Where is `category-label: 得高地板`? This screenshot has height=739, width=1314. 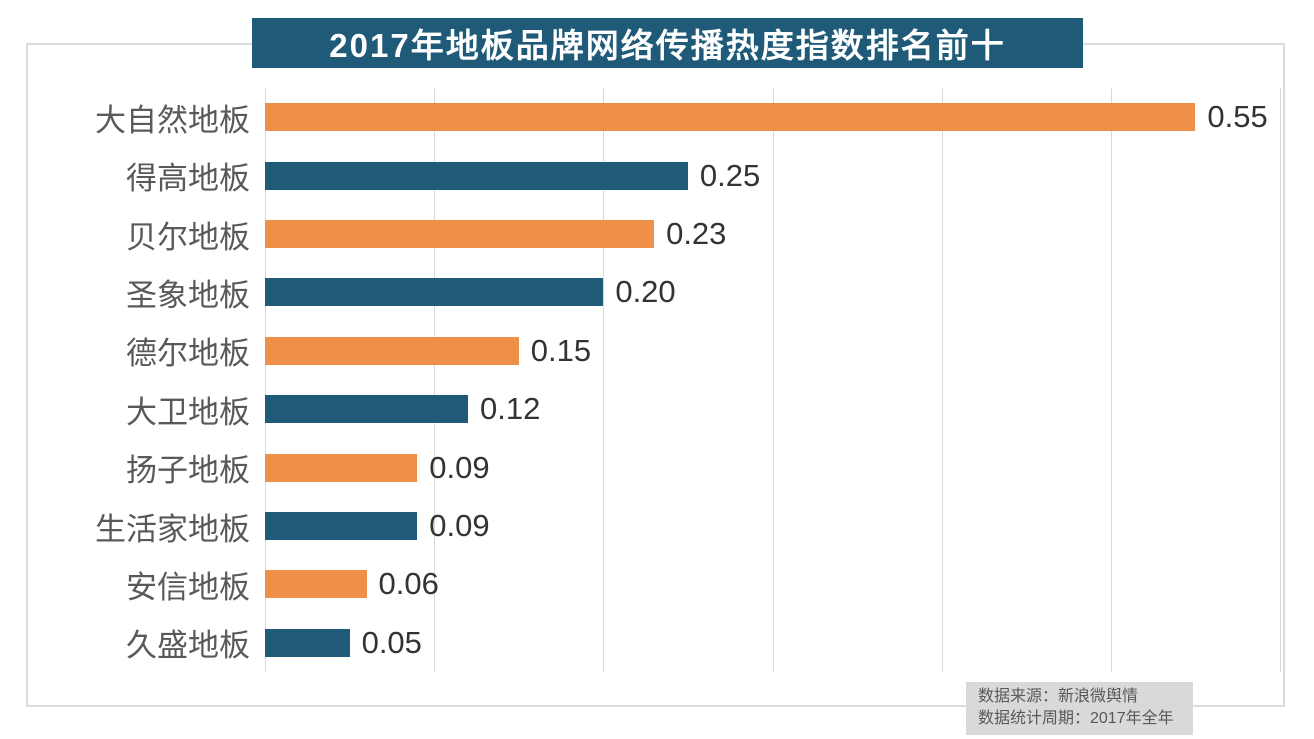
category-label: 得高地板 is located at coordinates (188, 179).